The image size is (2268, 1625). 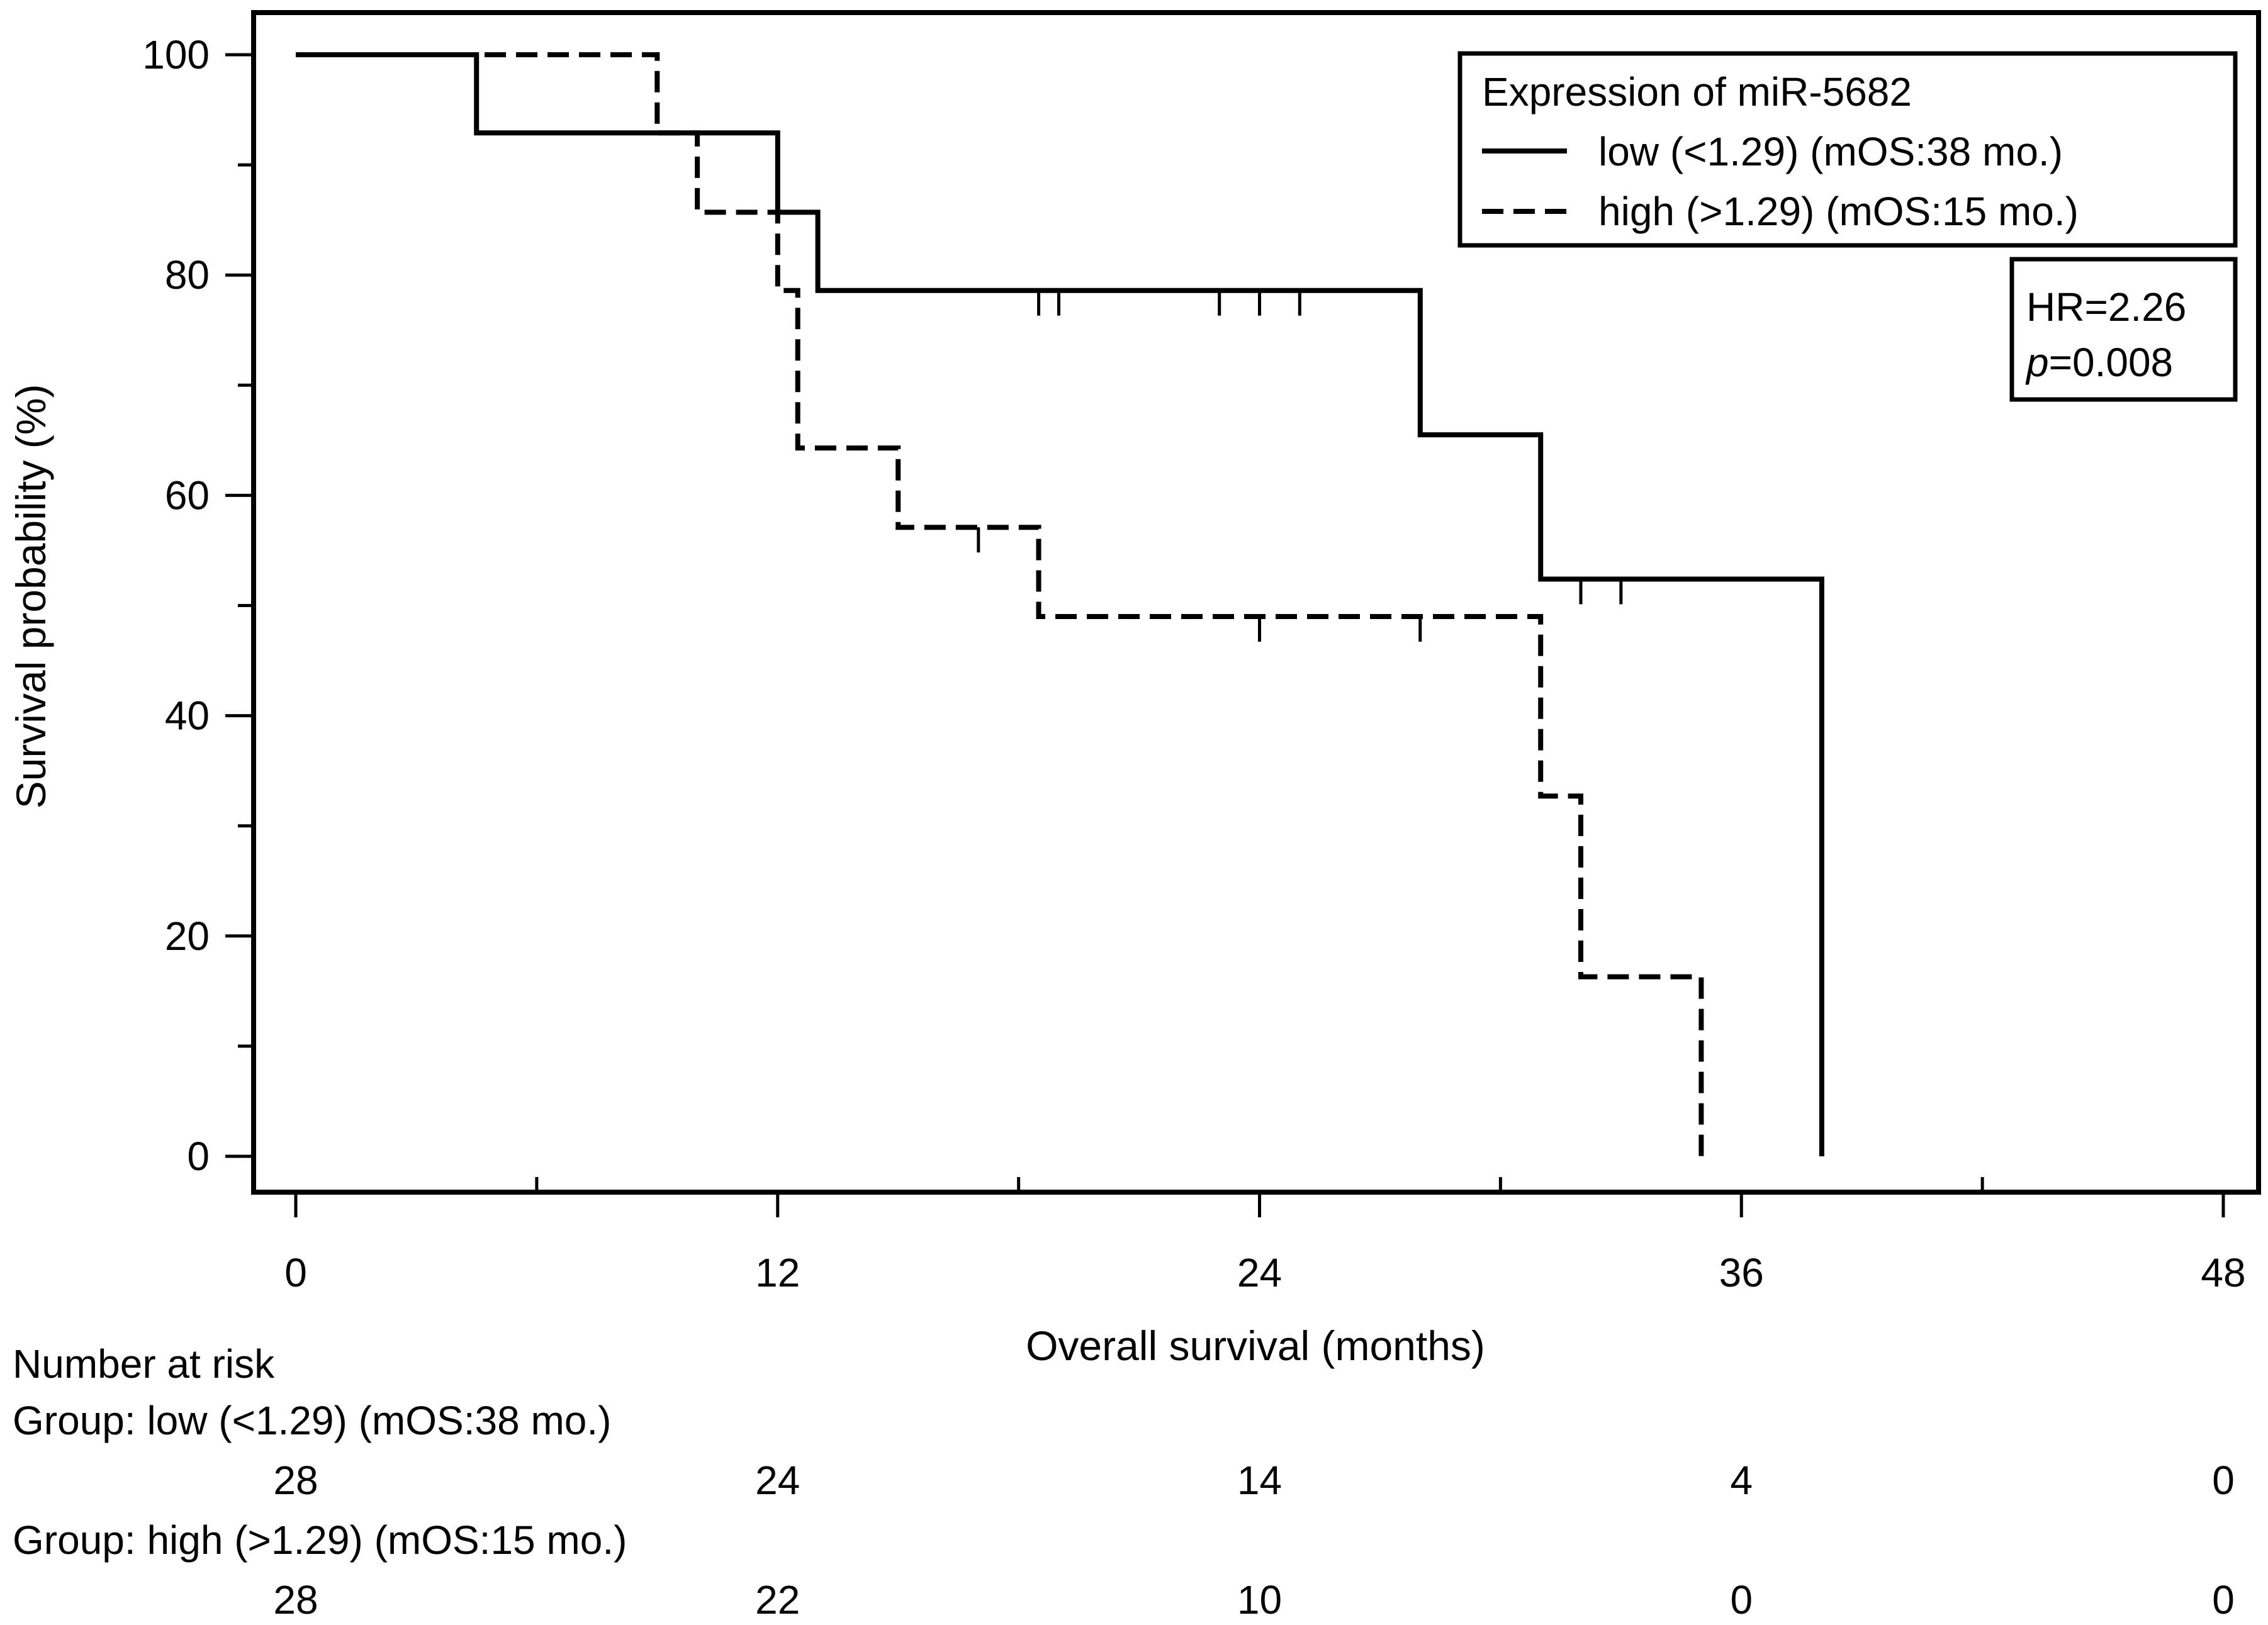 What do you see at coordinates (1742, 1480) in the screenshot?
I see `risk-count-low-36: 4` at bounding box center [1742, 1480].